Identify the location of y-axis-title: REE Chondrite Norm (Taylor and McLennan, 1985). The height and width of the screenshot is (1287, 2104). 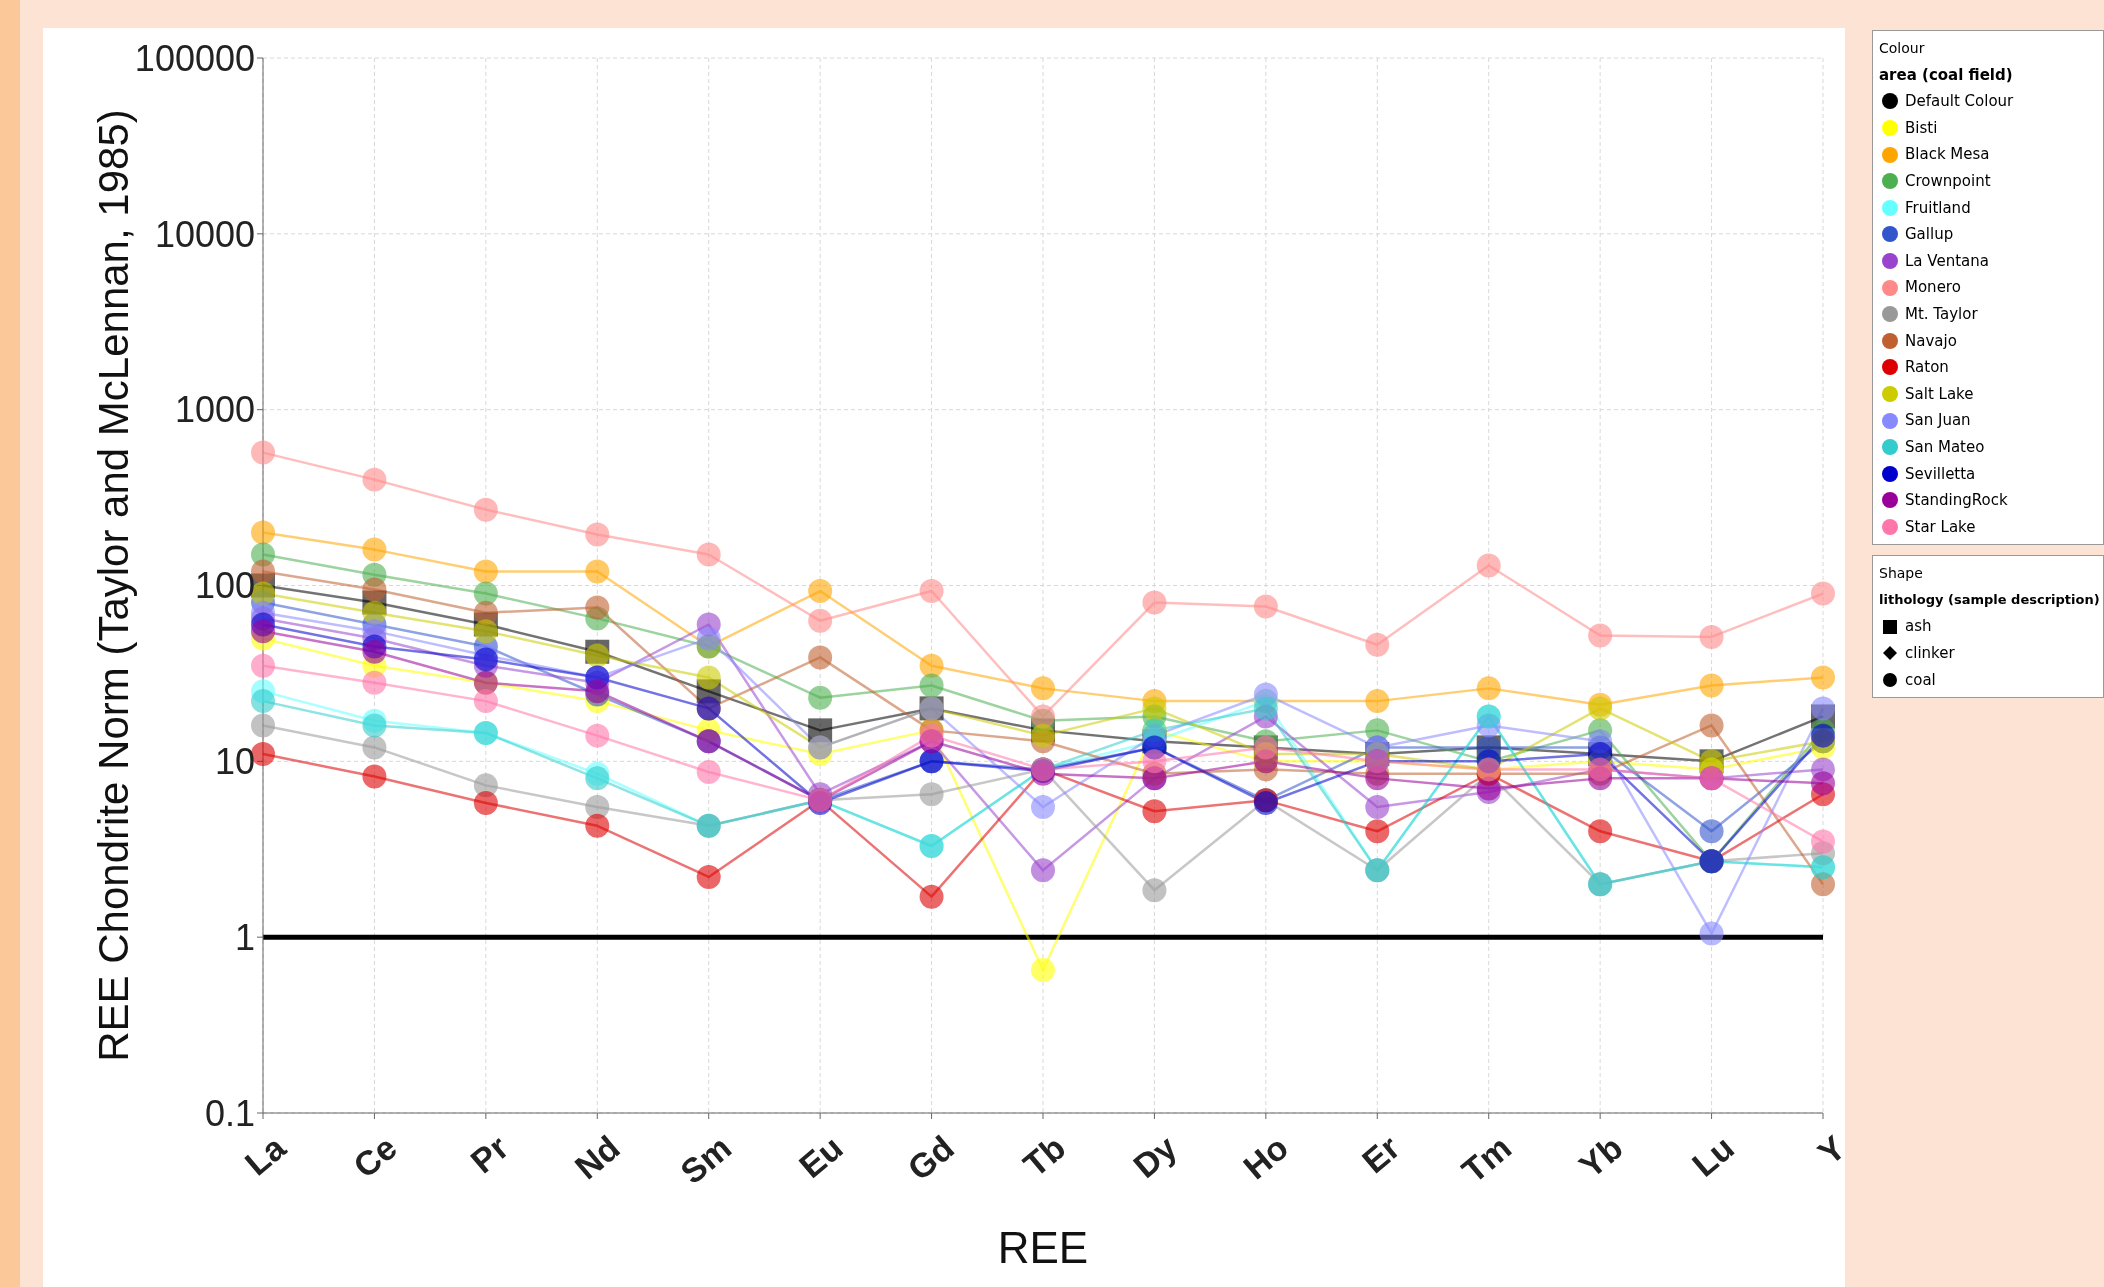
(113, 585).